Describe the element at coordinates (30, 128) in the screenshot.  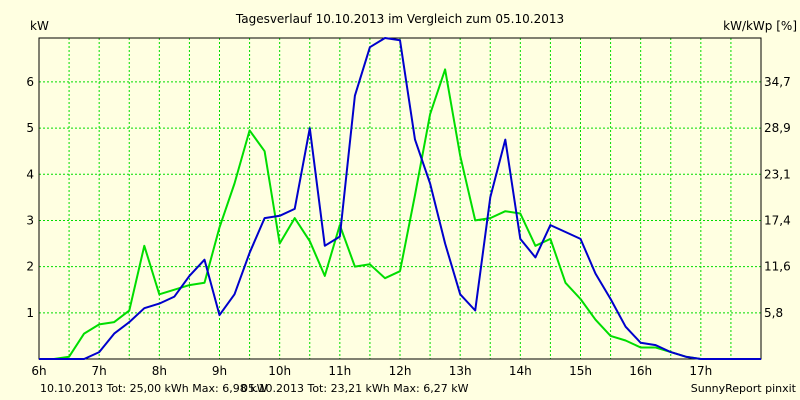
I see `y-tick-label-left: 5` at that location.